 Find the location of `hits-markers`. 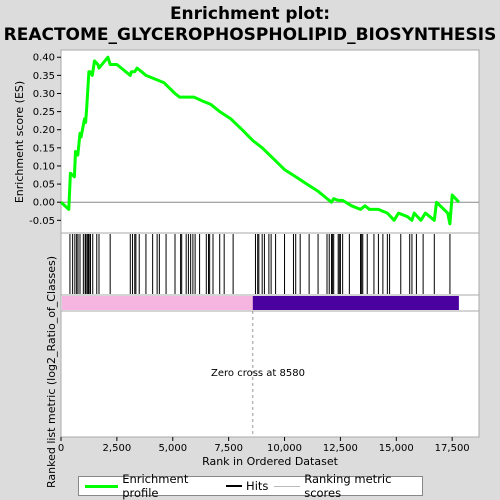

hits-markers is located at coordinates (260, 264).